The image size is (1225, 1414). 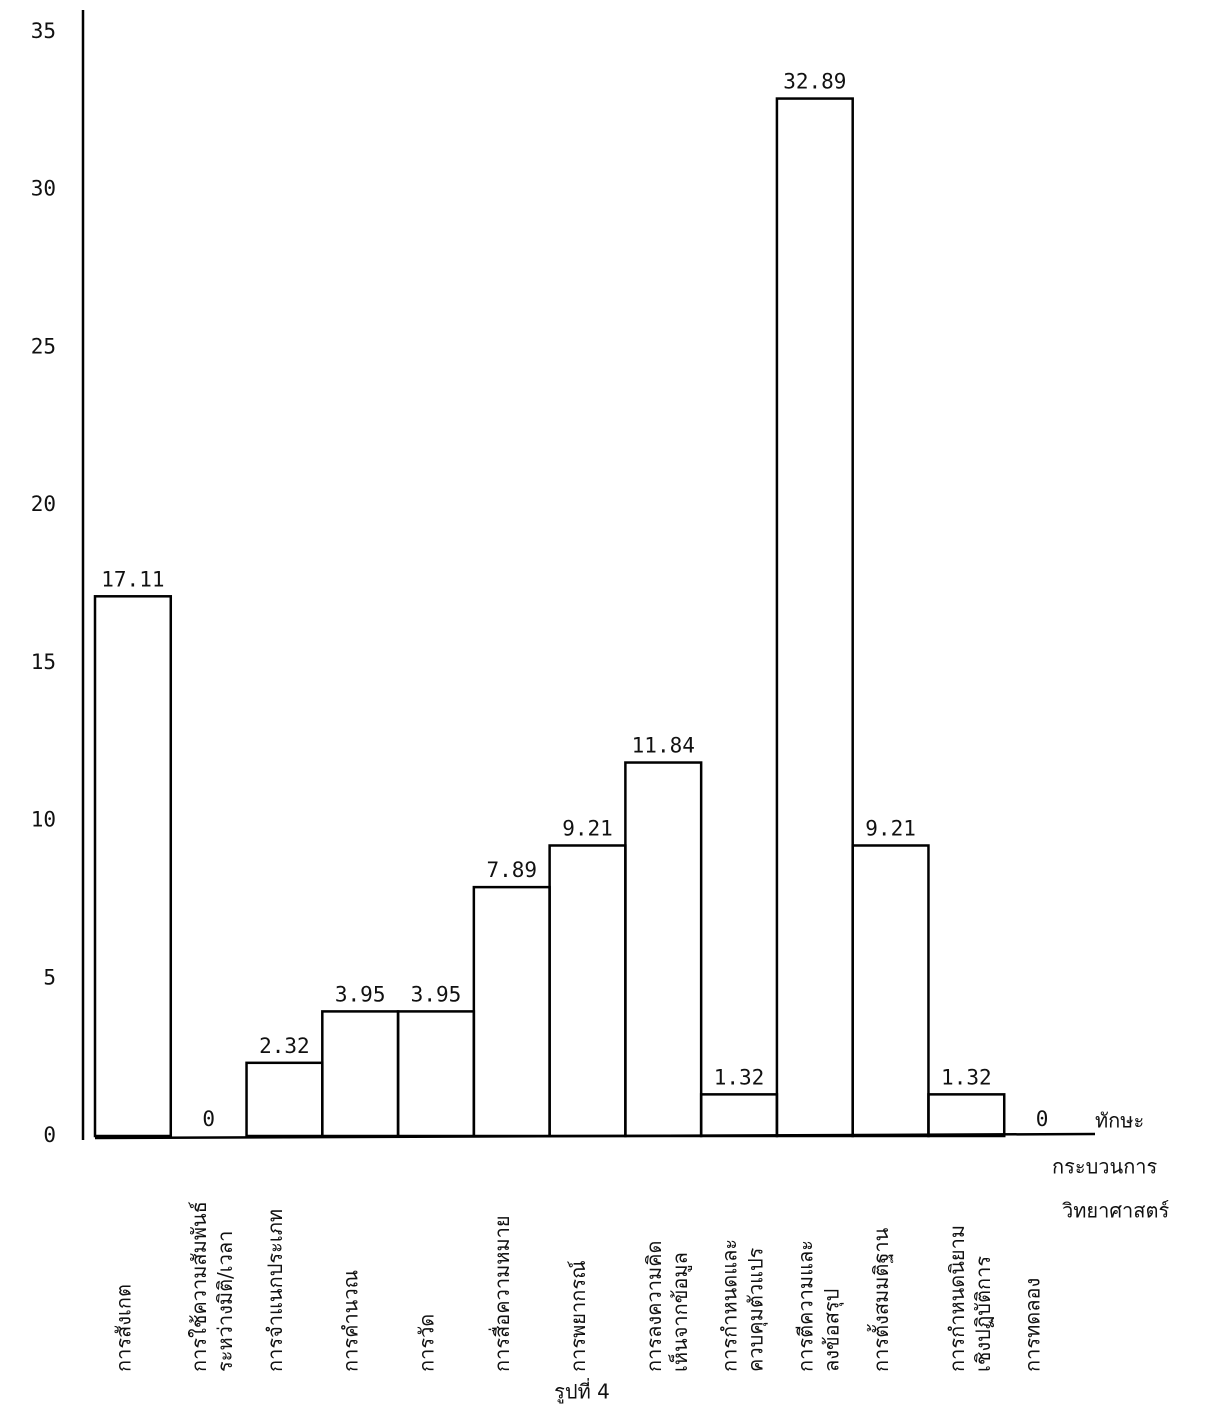 I want to click on x-tick-label: การสื่อความหมาย, so click(x=501, y=1293).